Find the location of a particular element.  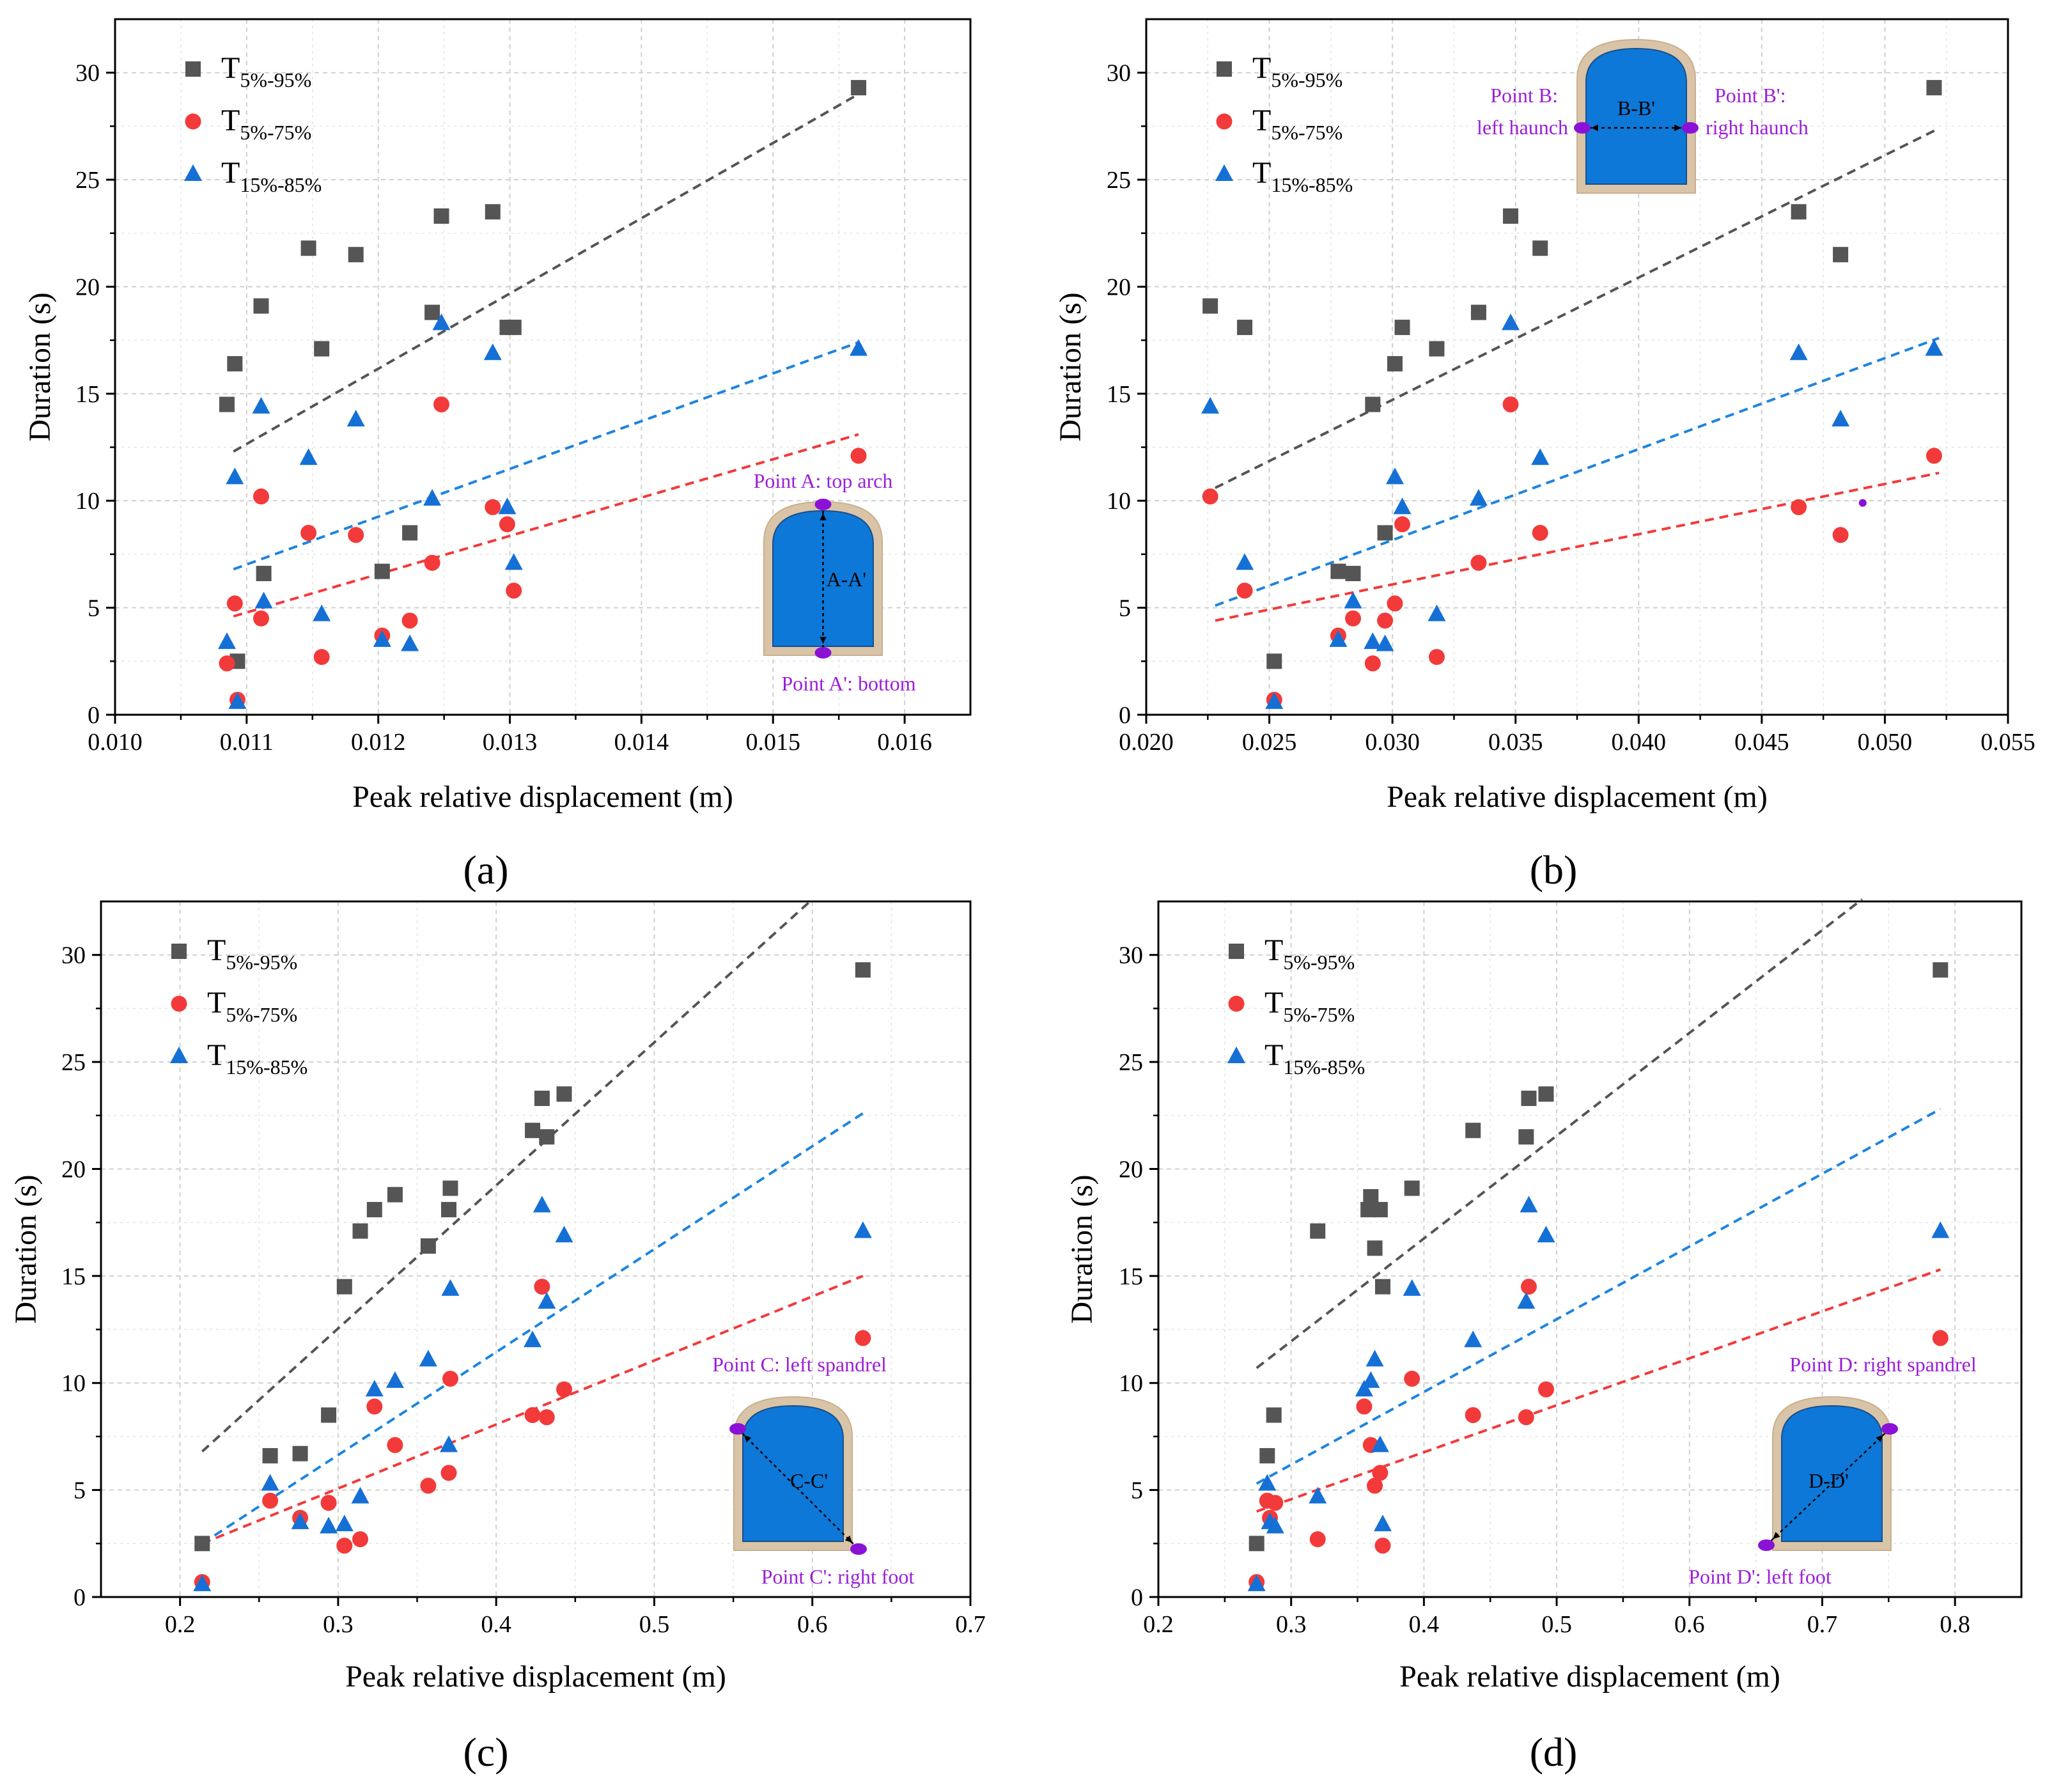

point-end-marker is located at coordinates (1766, 1545).